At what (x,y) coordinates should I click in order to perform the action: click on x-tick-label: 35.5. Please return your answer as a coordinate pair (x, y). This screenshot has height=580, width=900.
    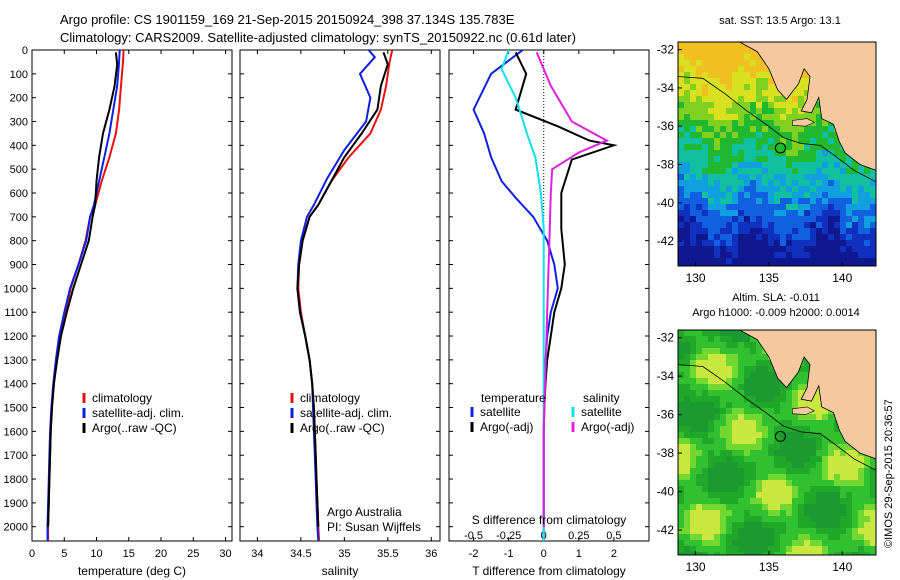
    Looking at the image, I should click on (387, 554).